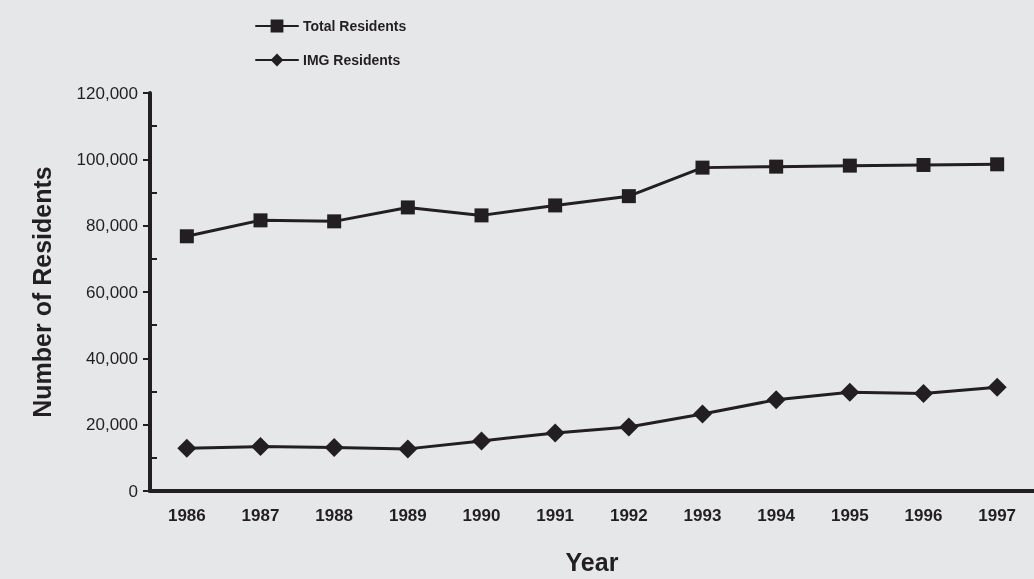 The width and height of the screenshot is (1034, 579). Describe the element at coordinates (107, 159) in the screenshot. I see `y-tick-label: 100,000` at that location.